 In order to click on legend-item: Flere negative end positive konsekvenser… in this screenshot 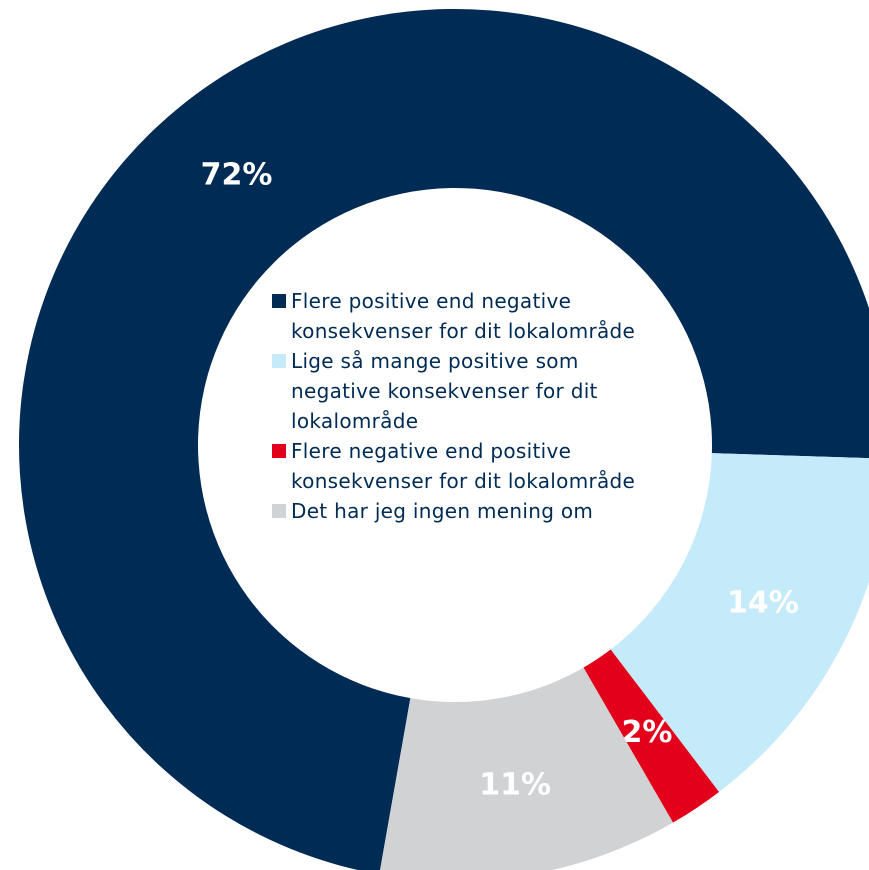, I will do `click(462, 466)`.